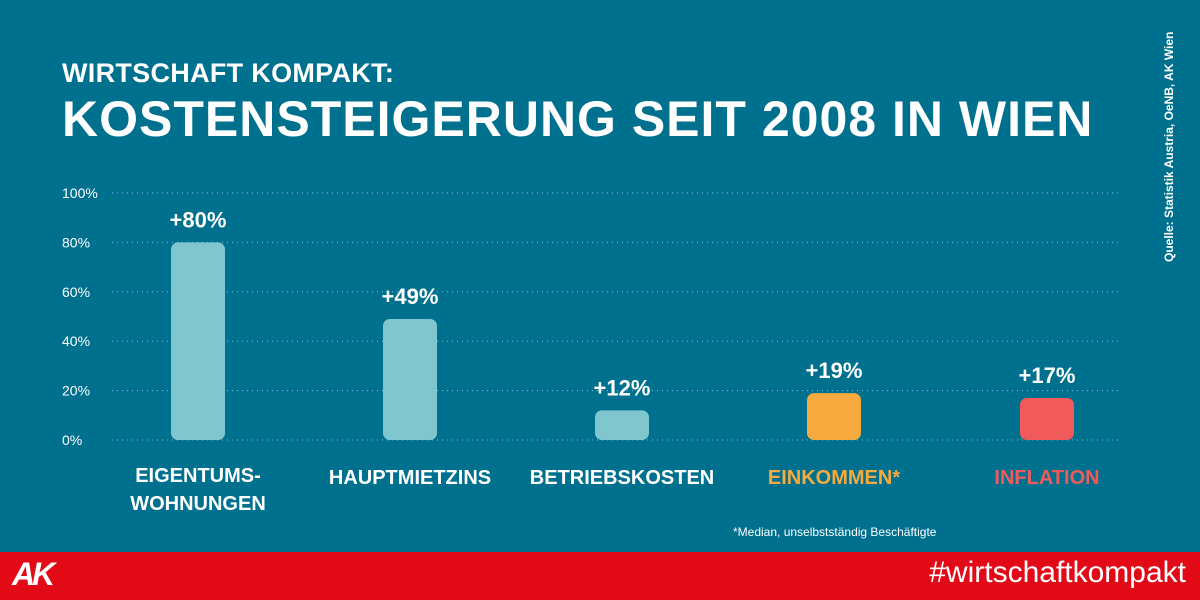 This screenshot has height=600, width=1200. Describe the element at coordinates (622, 387) in the screenshot. I see `value-label: +12%` at that location.